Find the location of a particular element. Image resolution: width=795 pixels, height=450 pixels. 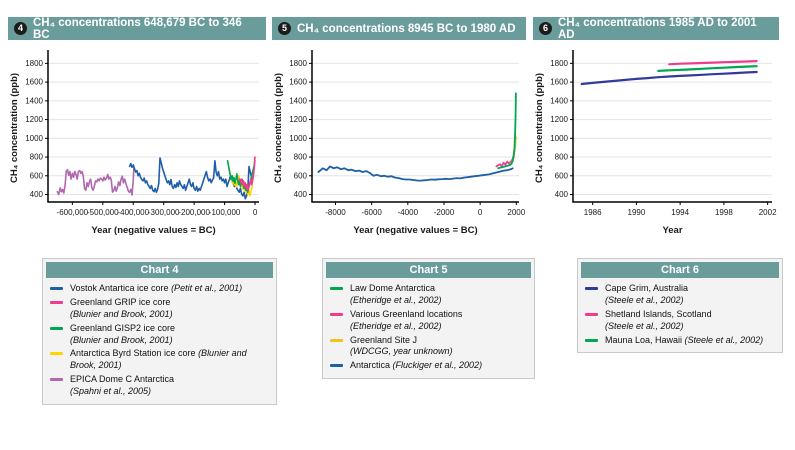

svg-text: -300,000 is located at coordinates (164, 212).